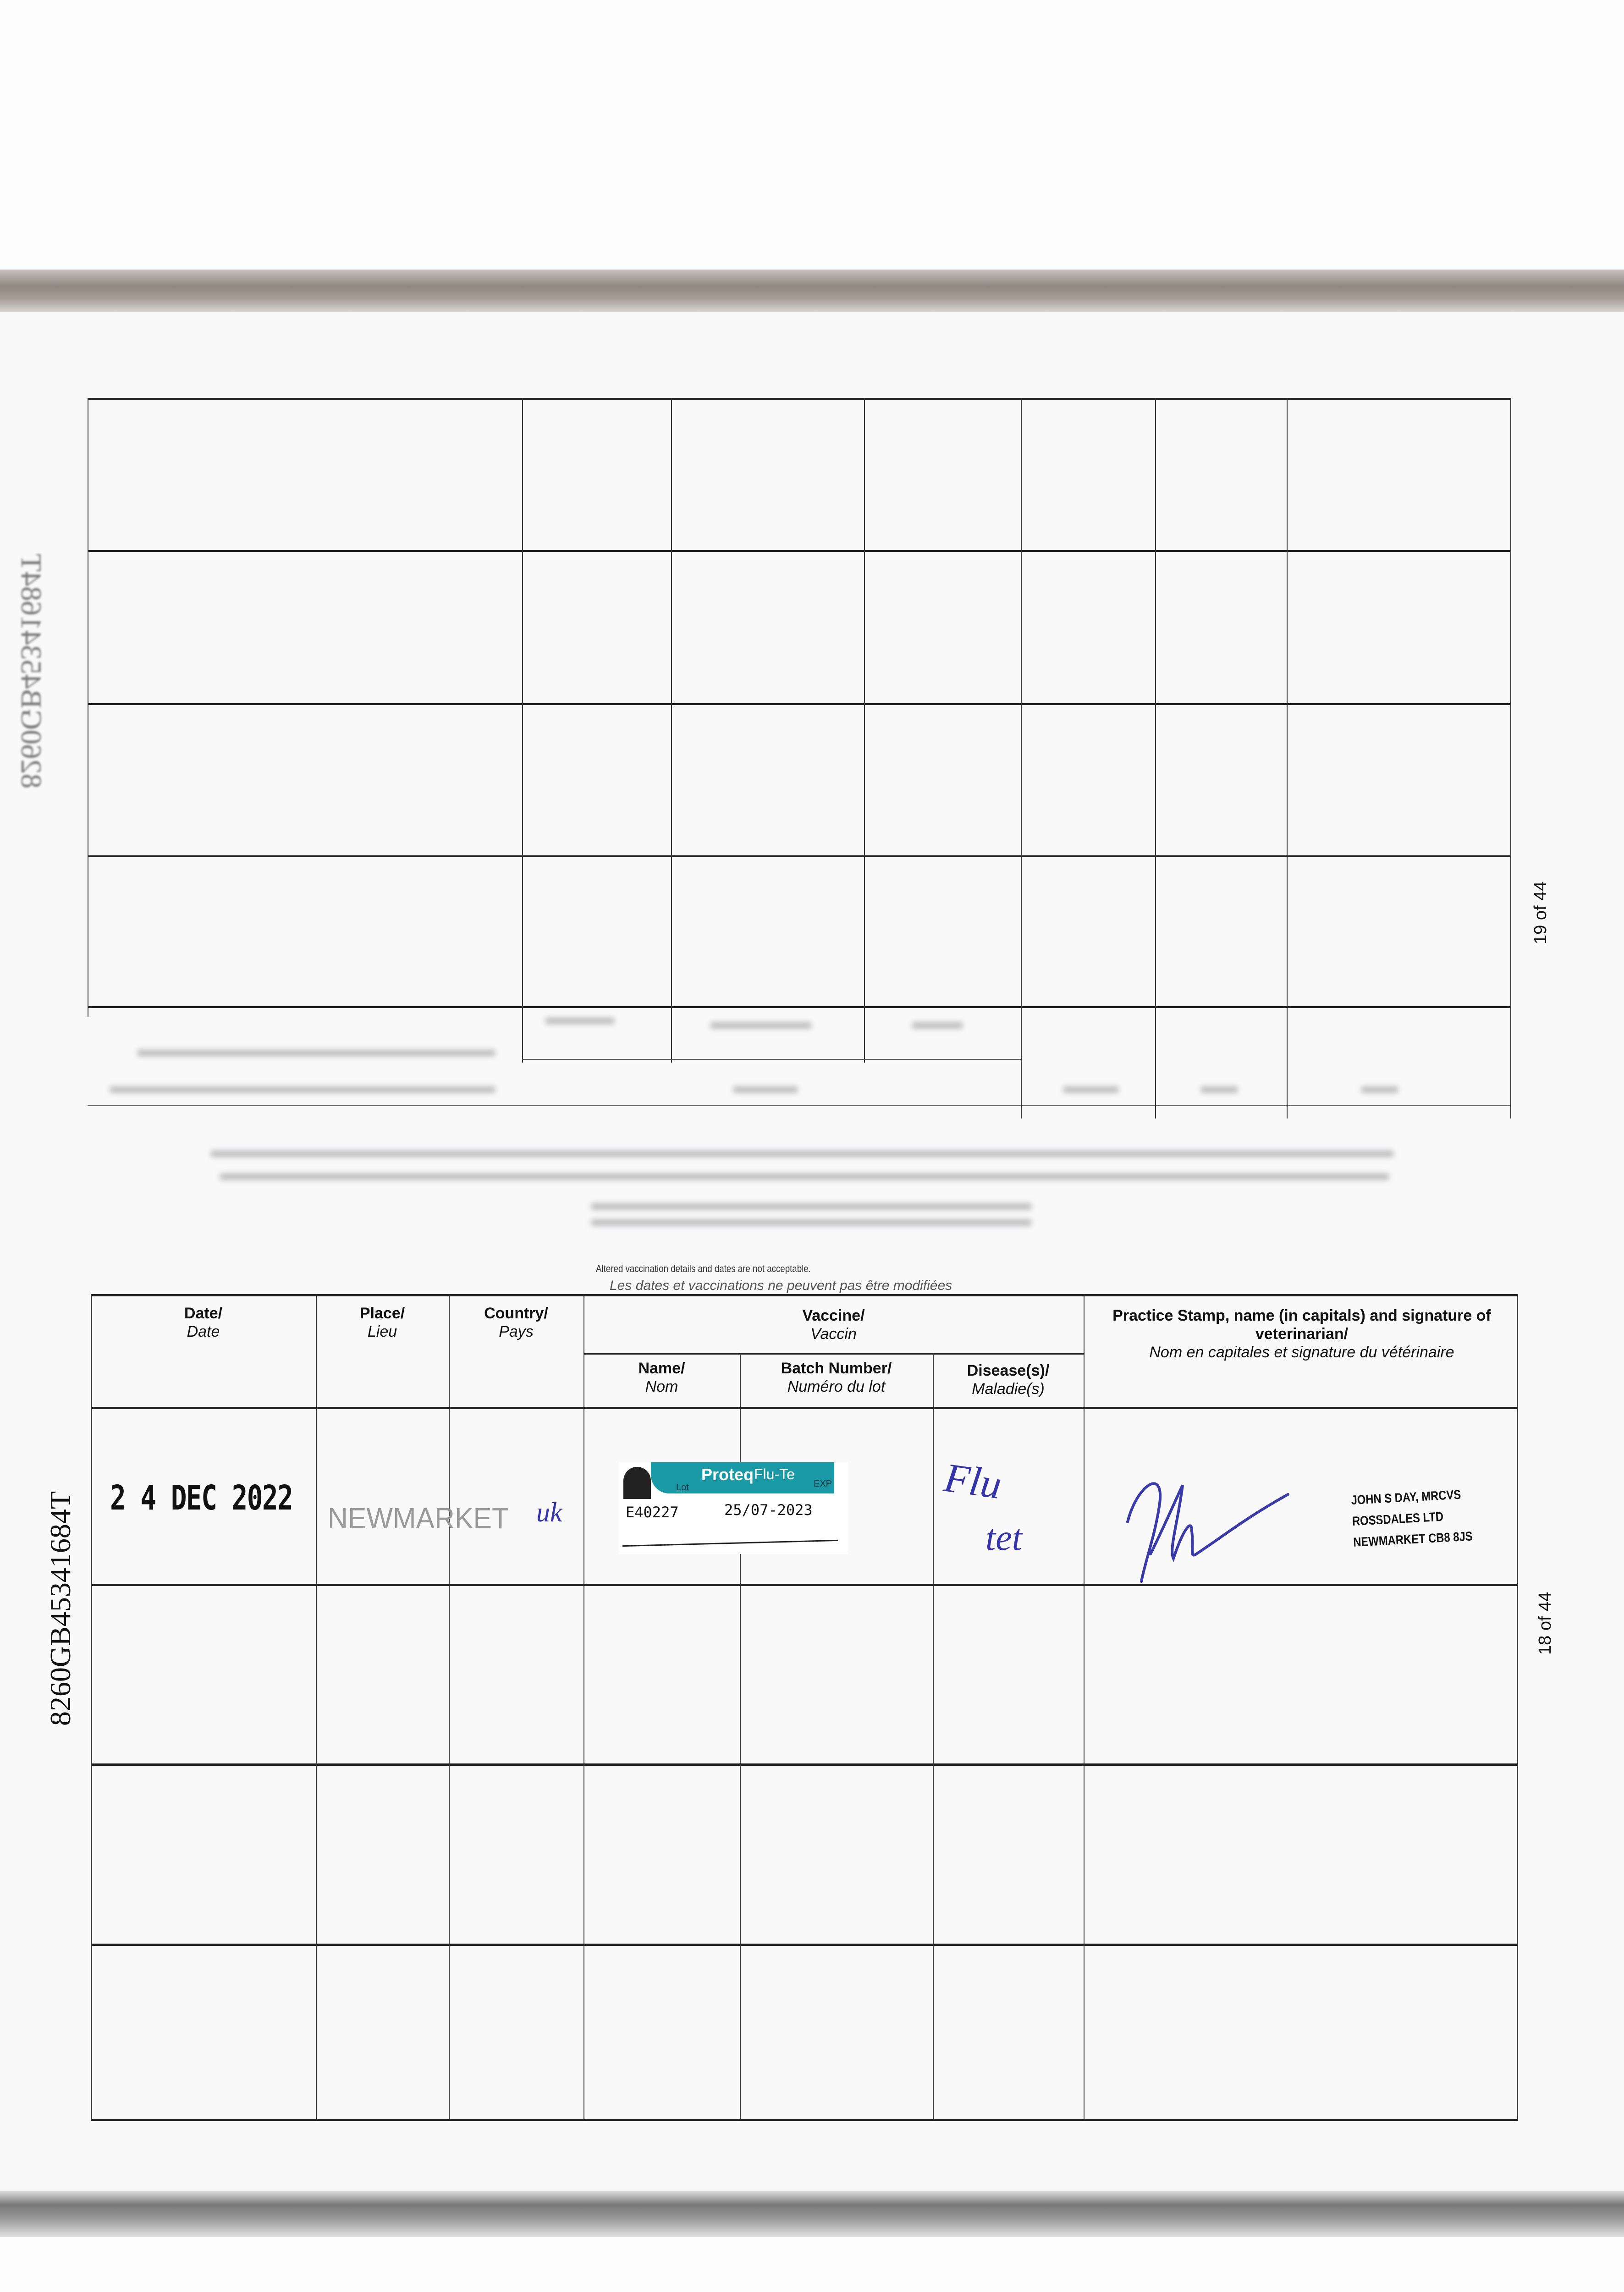 The height and width of the screenshot is (2292, 1624). I want to click on vaccine-product: Flu-Te, so click(774, 1474).